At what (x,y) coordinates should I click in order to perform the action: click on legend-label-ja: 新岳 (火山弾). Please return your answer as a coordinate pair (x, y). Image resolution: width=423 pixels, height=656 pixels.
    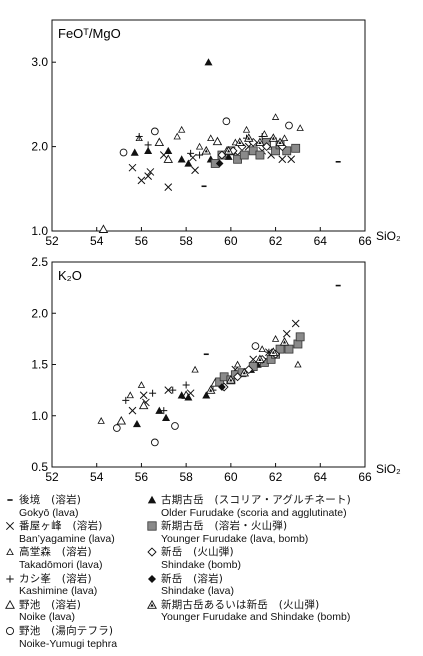
    Looking at the image, I should click on (197, 552).